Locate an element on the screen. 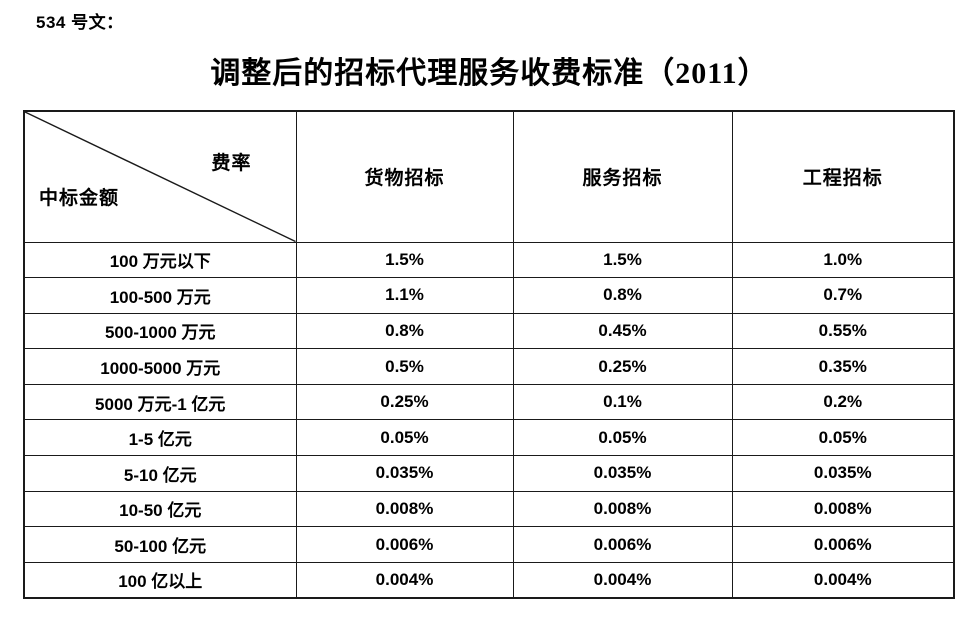 Image resolution: width=979 pixels, height=629 pixels. table-row: 10-50 亿元 0.008% 0.008% 0.008% is located at coordinates (489, 509).